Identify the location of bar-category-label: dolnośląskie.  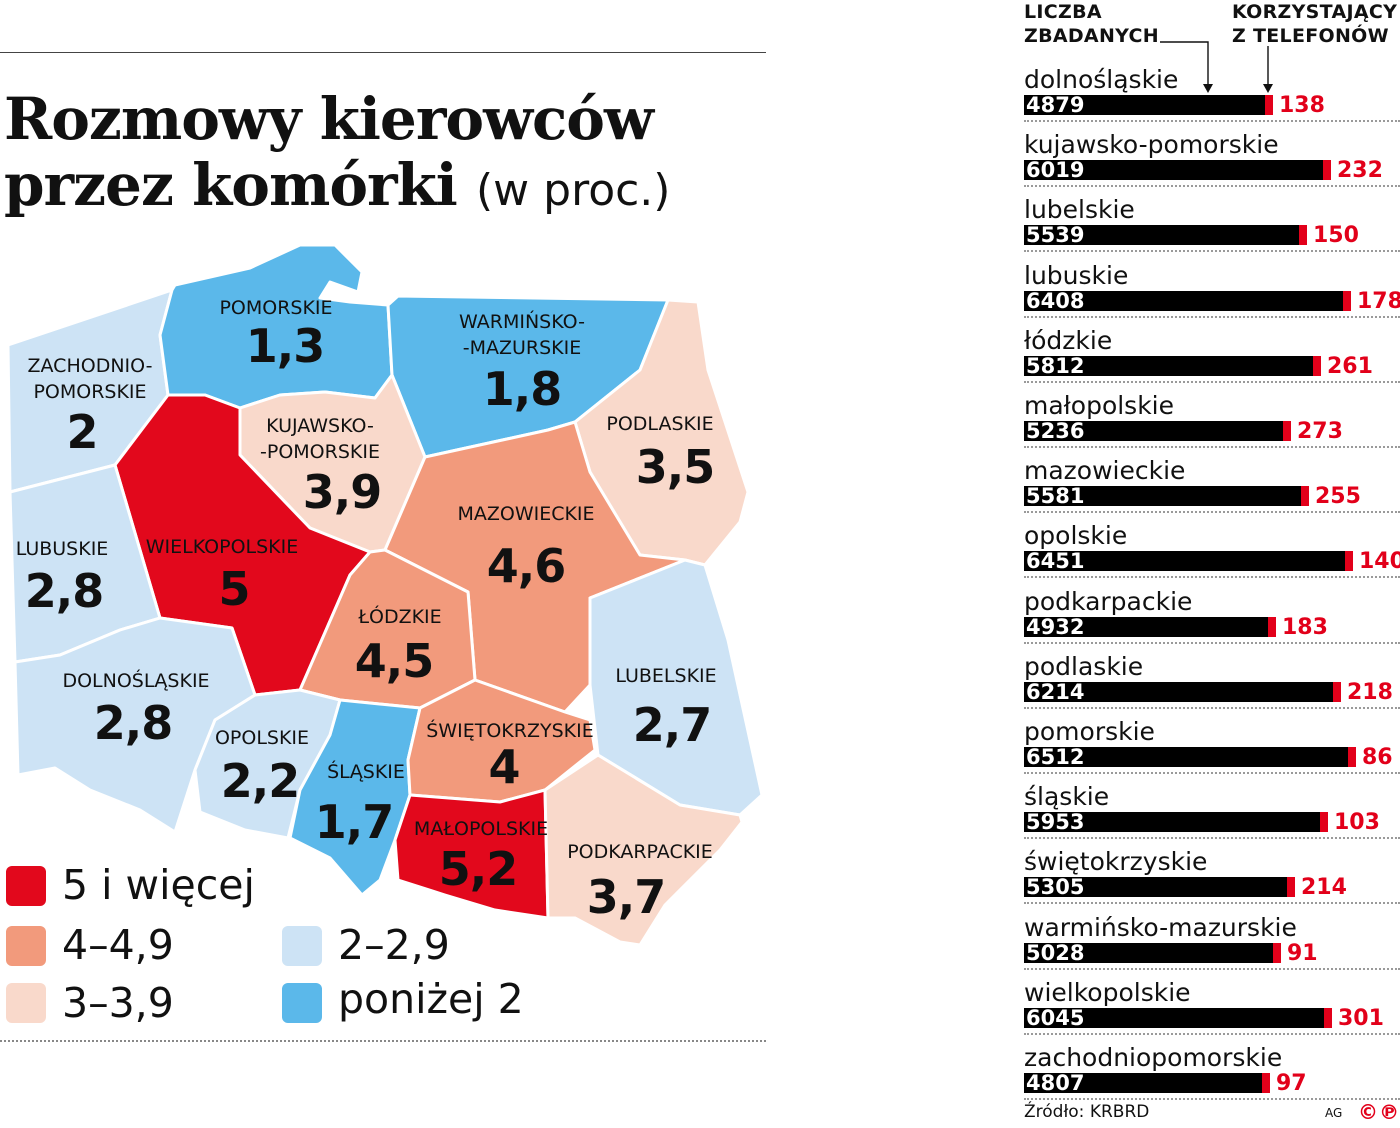
(1101, 79).